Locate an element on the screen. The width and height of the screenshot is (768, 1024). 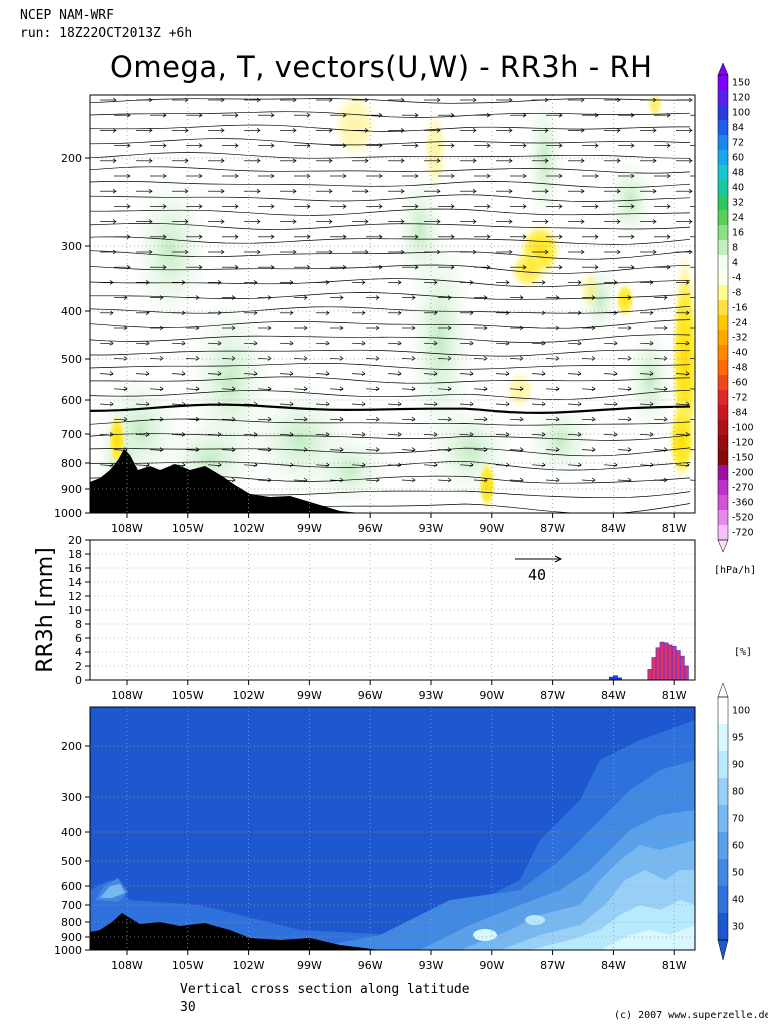
y-tick-label: 700 is located at coordinates (71, 434).